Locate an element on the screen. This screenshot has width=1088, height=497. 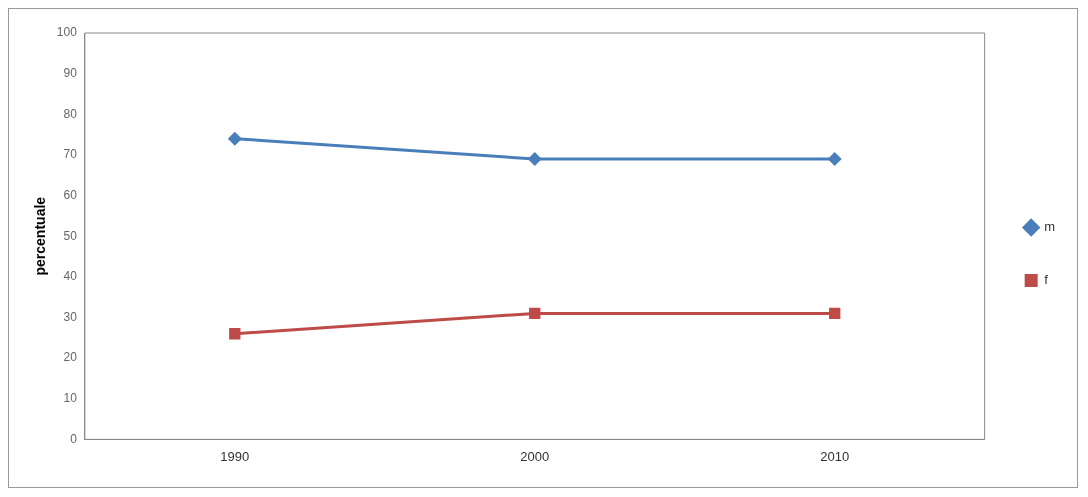
y-tick-label: 40 is located at coordinates (70, 276).